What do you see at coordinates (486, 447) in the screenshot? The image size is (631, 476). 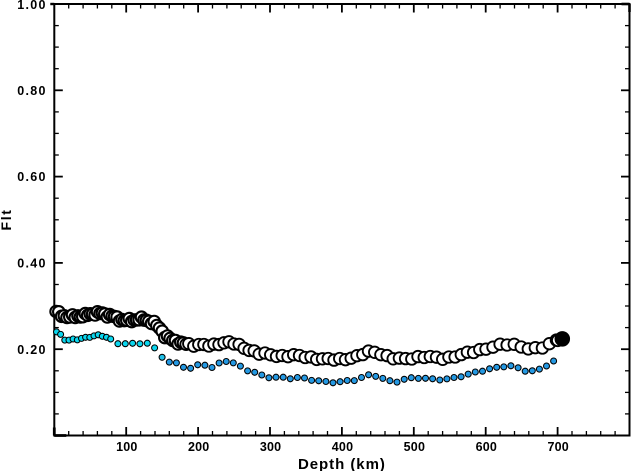 I see `svg-text: 600` at bounding box center [486, 447].